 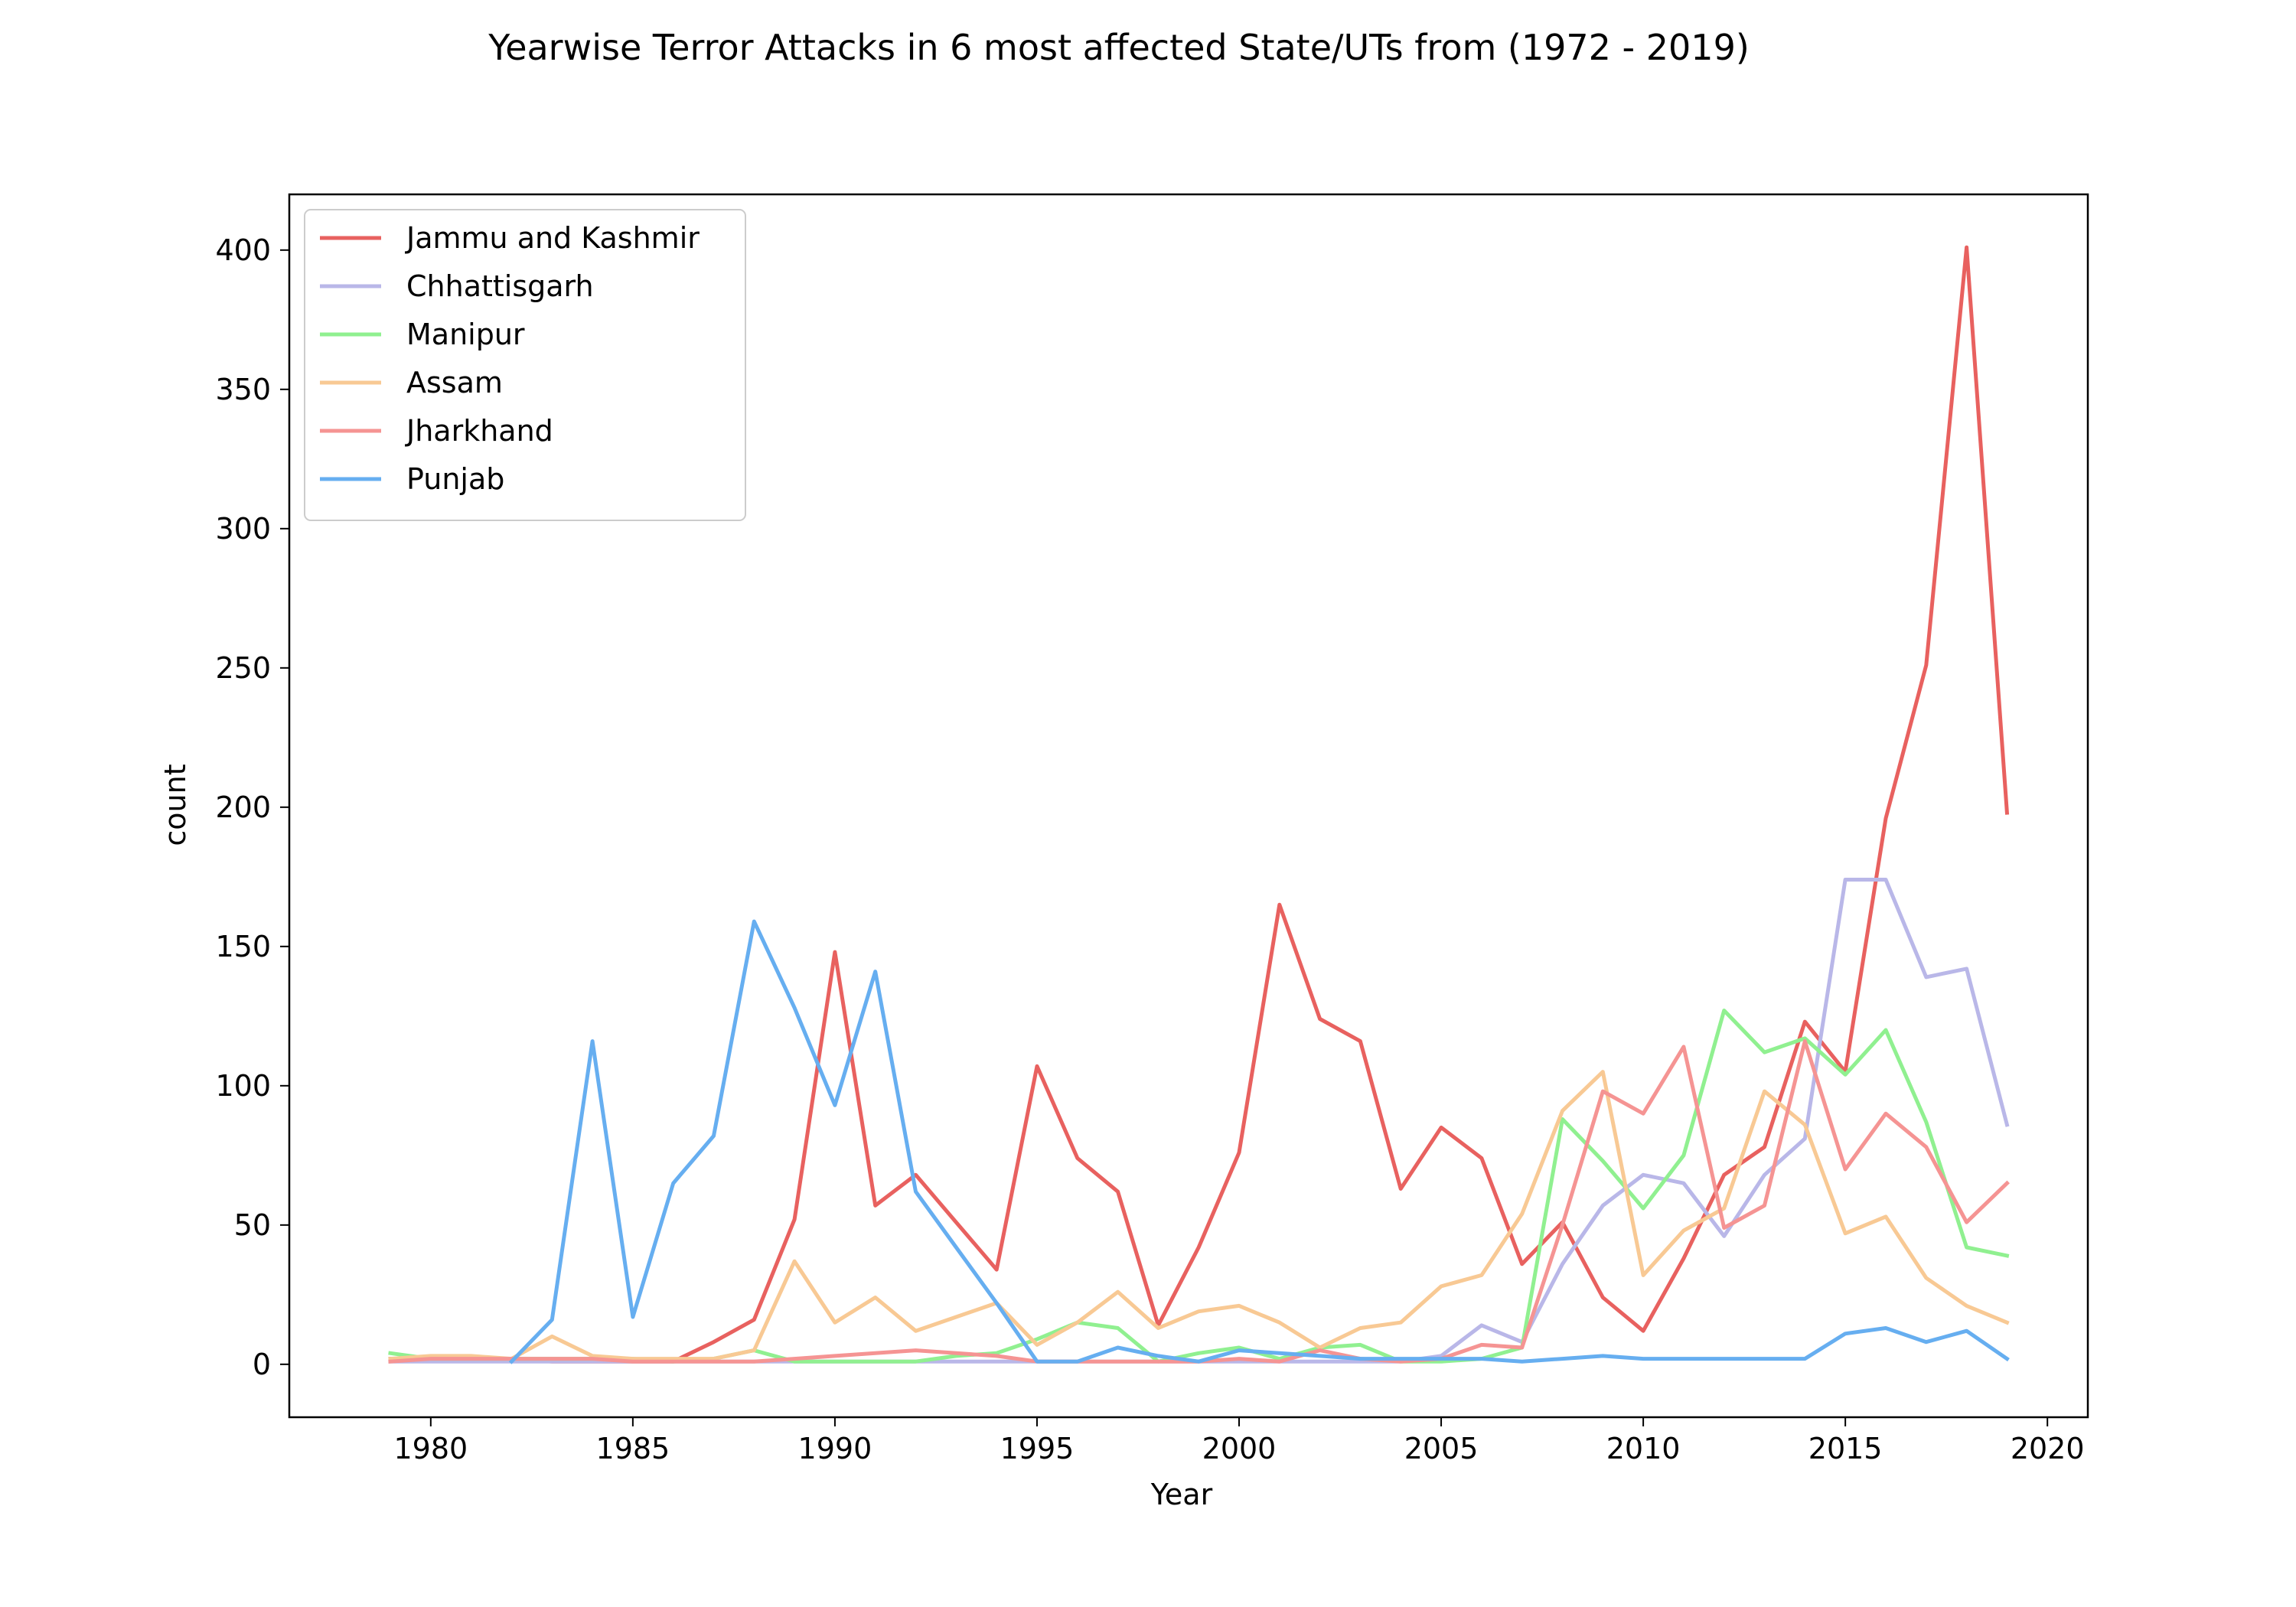 I want to click on x-tick-label: 2005, so click(x=1441, y=1448).